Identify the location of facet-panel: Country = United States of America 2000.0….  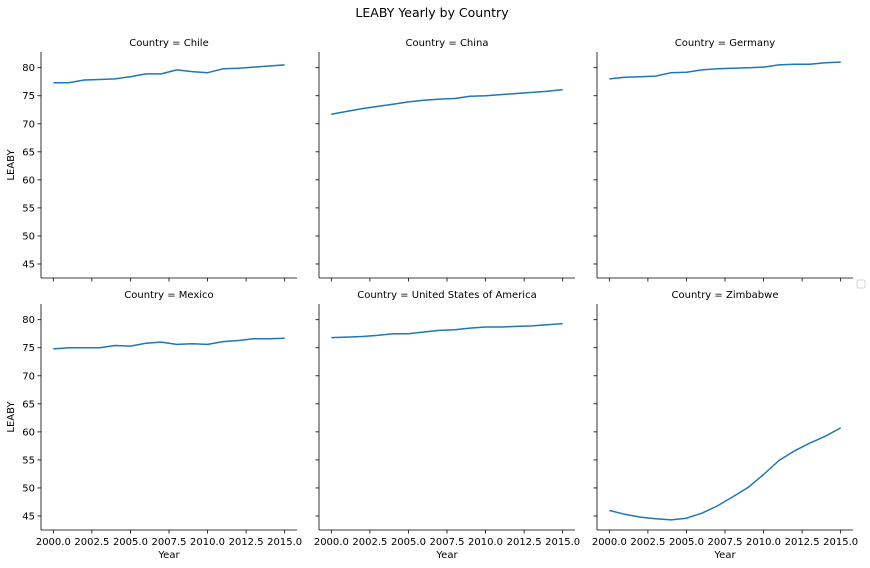
(447, 425).